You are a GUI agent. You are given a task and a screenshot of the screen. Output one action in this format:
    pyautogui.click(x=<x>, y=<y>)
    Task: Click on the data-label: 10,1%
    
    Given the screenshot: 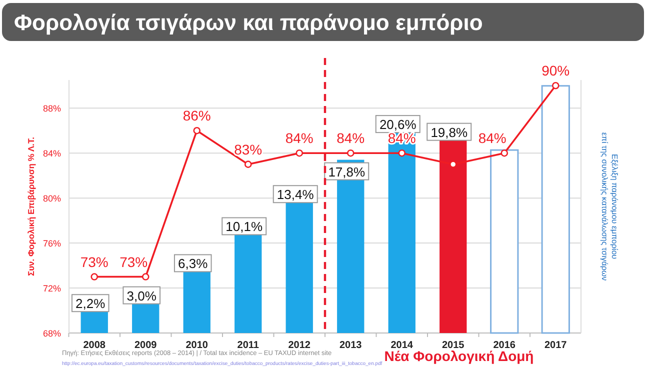 What is the action you would take?
    pyautogui.click(x=244, y=226)
    